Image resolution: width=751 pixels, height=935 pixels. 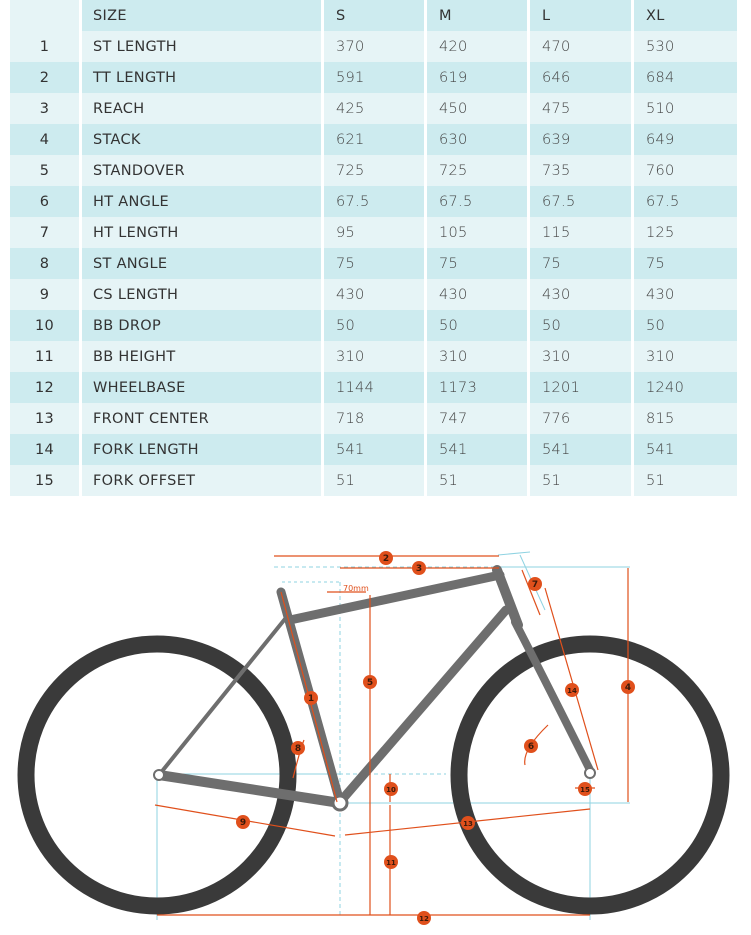 What do you see at coordinates (391, 790) in the screenshot?
I see `marker-number: 10` at bounding box center [391, 790].